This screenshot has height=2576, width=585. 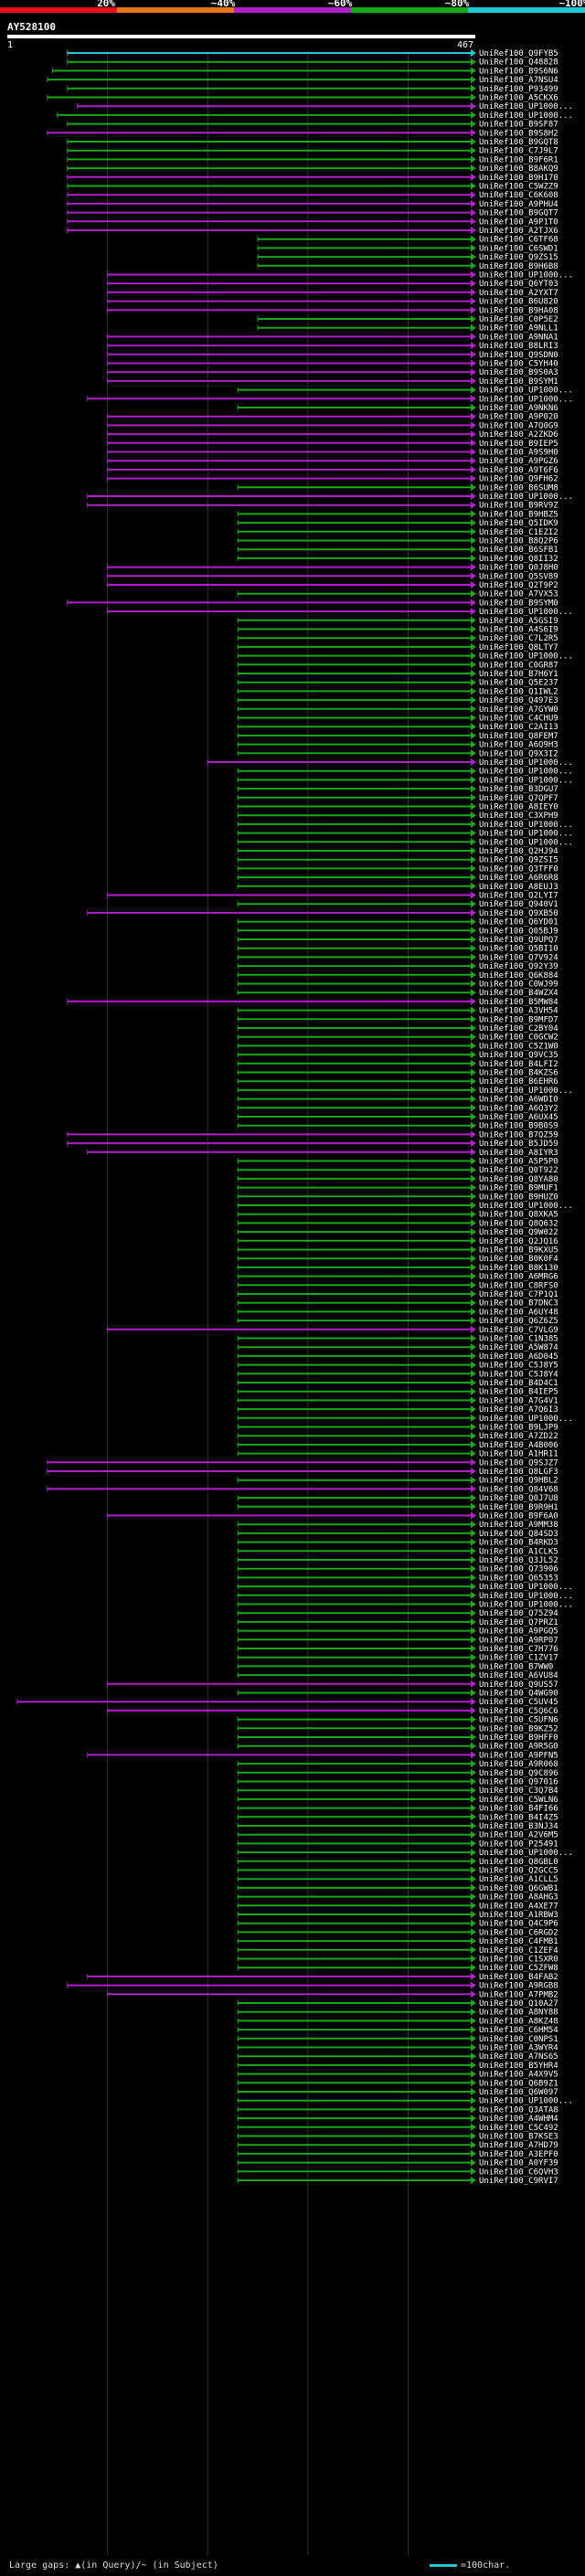 What do you see at coordinates (518, 1728) in the screenshot?
I see `hit-label: UniRef100_B9KZ52` at bounding box center [518, 1728].